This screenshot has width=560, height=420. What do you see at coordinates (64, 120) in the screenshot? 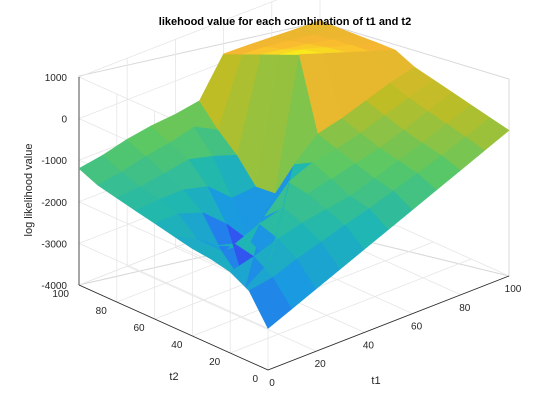
I see `z-tick-label-4: 0` at bounding box center [64, 120].